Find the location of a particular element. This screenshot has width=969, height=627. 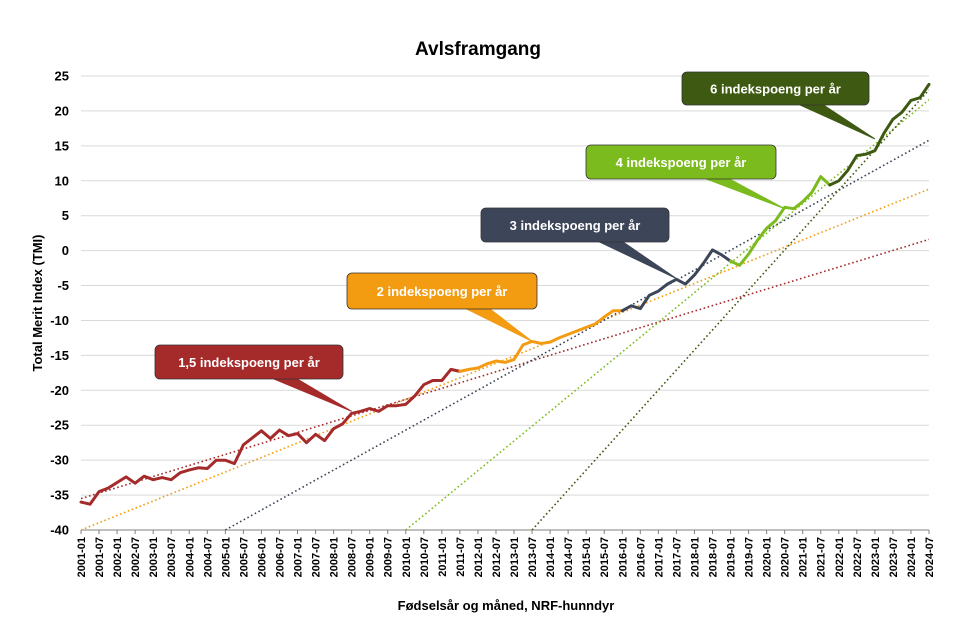

y-tick-label: -25 is located at coordinates (59, 425).